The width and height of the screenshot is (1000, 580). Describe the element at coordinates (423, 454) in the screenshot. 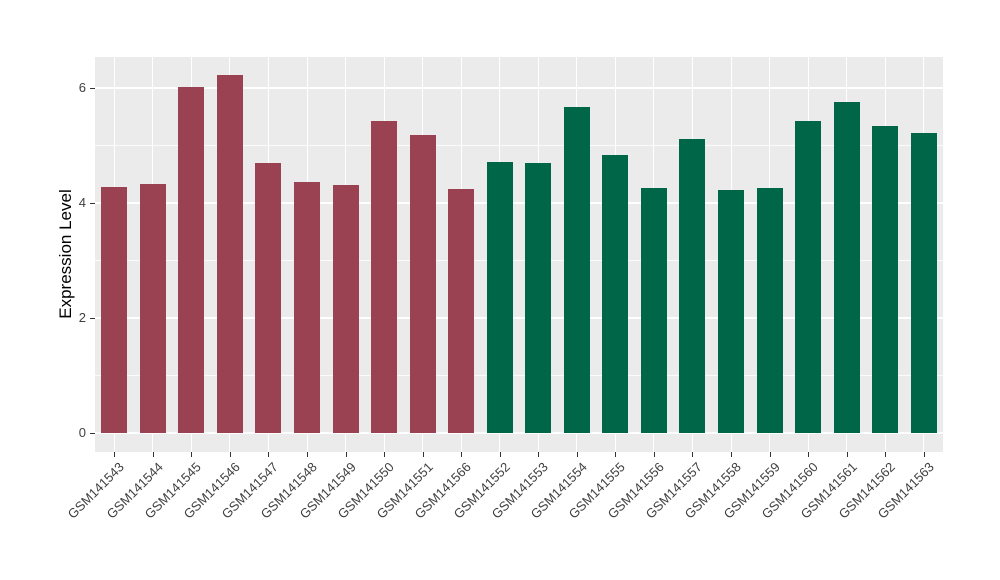

I see `x-tick-GSM141551` at that location.